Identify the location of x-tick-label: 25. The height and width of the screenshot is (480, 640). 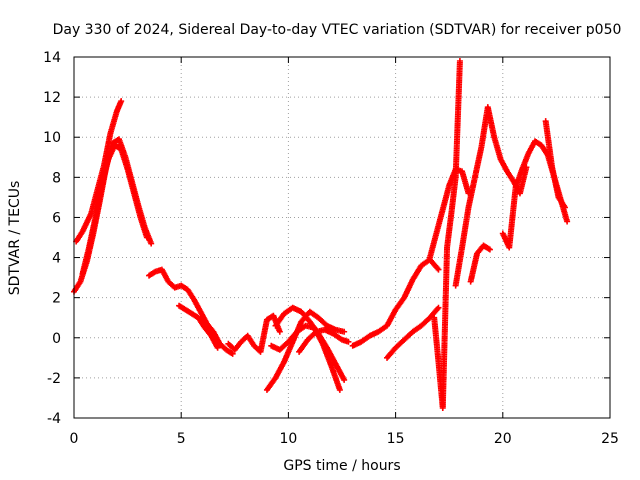
(610, 439).